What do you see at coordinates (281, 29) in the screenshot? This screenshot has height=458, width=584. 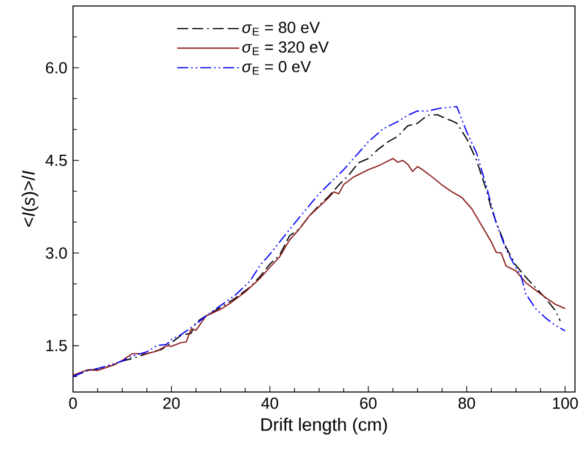 I see `legend-label: σ$_{E}$ = 80 eV` at bounding box center [281, 29].